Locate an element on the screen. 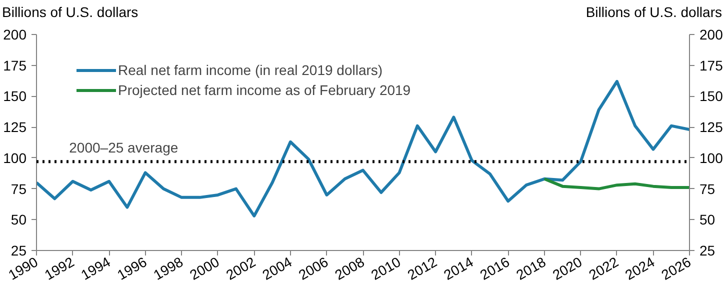 Image resolution: width=725 pixels, height=289 pixels. x-tick-label: 1992 is located at coordinates (59, 268).